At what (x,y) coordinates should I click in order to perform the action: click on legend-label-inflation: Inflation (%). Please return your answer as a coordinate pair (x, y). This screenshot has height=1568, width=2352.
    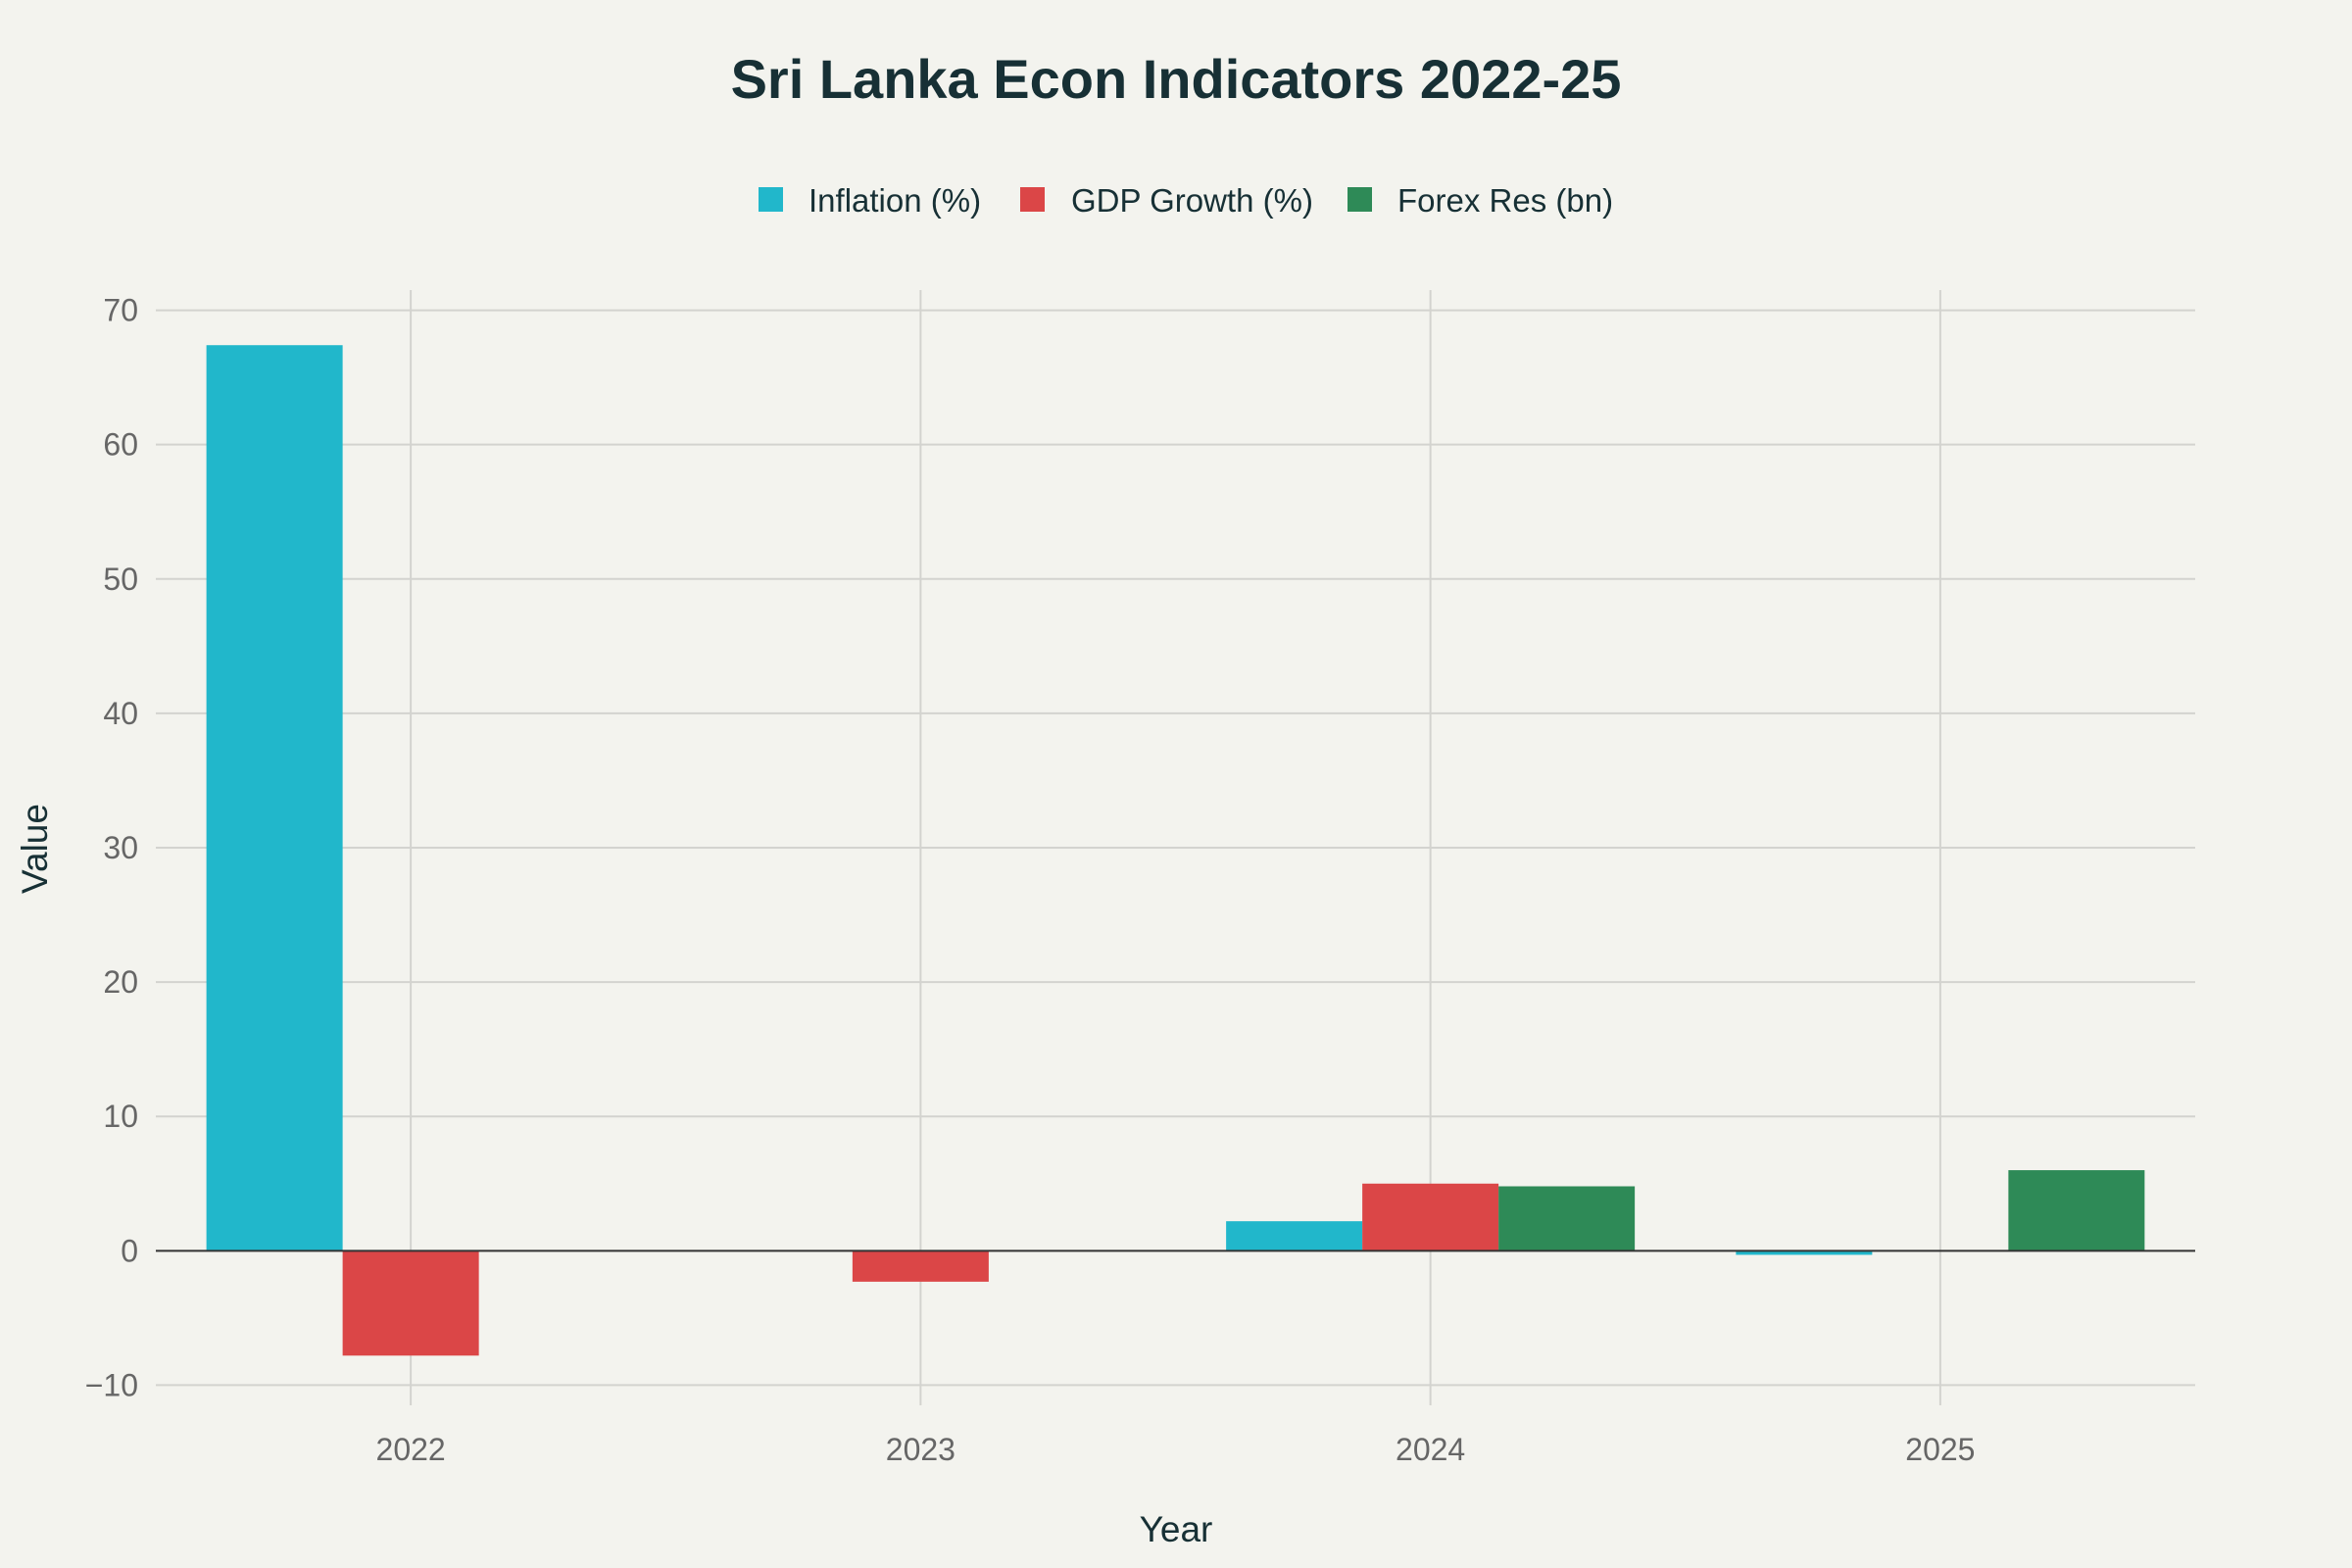
    Looking at the image, I should click on (894, 200).